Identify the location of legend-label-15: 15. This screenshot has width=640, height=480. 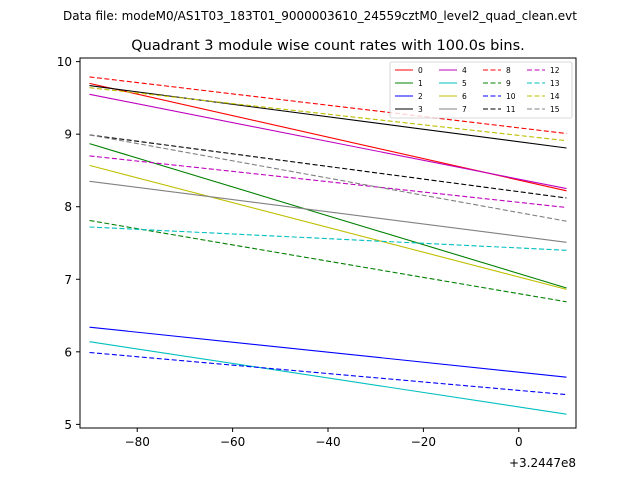
(555, 109).